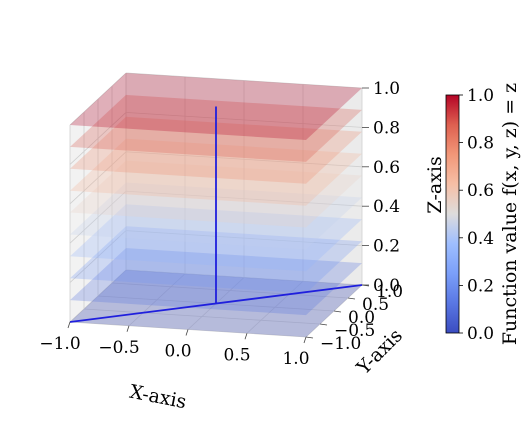 The width and height of the screenshot is (529, 434). What do you see at coordinates (386, 286) in the screenshot?
I see `z-tick-label: 0.0` at bounding box center [386, 286].